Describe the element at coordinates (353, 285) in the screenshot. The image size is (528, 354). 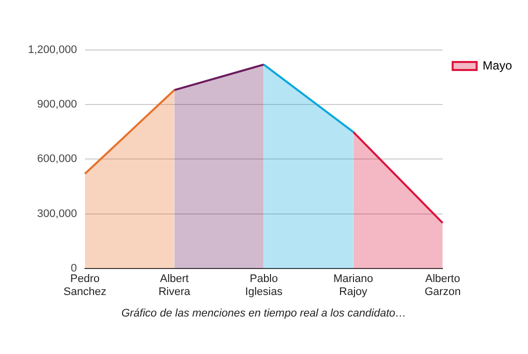
I see `x-tick-label: Mariano Rajoy` at that location.